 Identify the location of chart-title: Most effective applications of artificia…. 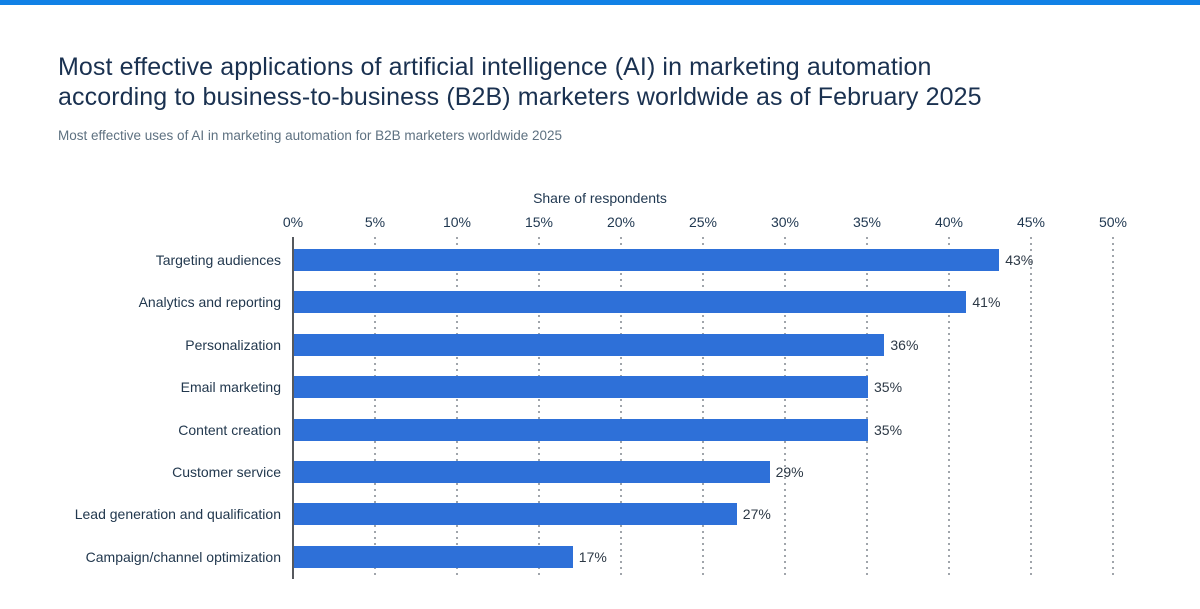
(608, 82).